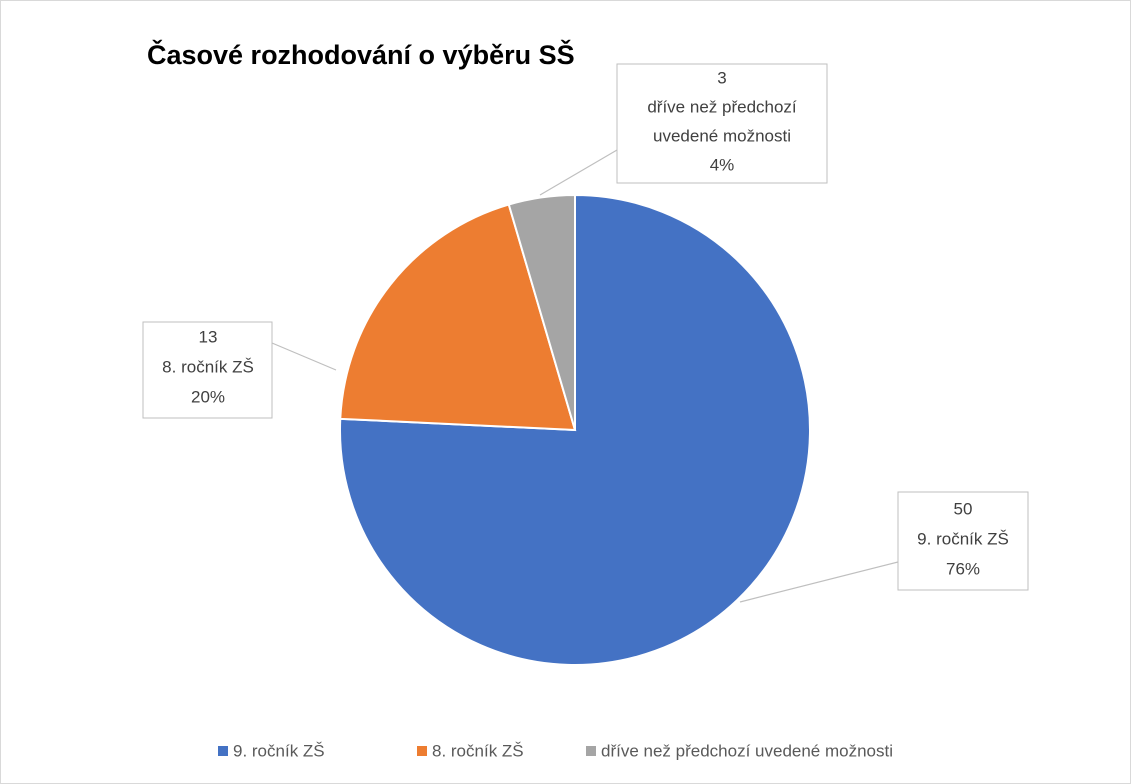 This screenshot has height=784, width=1131. What do you see at coordinates (208, 336) in the screenshot?
I see `data-label: 13` at bounding box center [208, 336].